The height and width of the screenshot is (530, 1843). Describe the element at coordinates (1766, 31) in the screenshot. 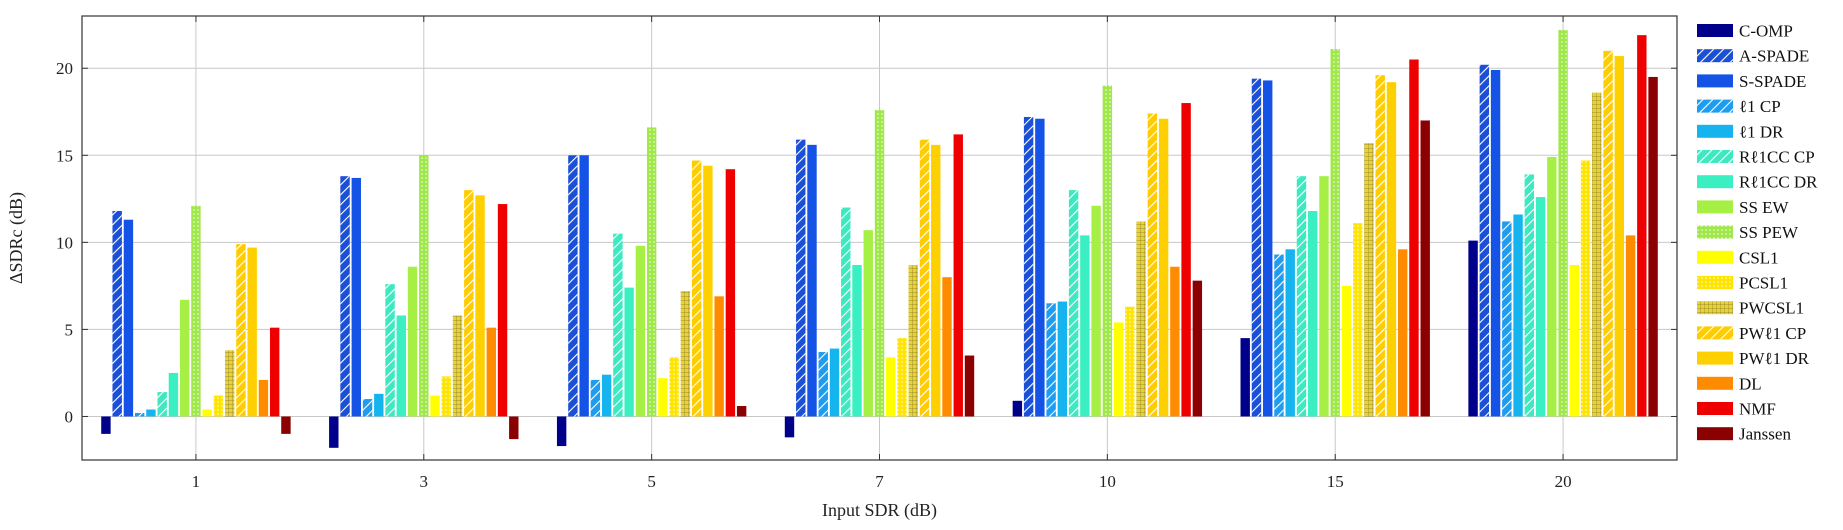

I see `legend-label: C-OMP` at that location.